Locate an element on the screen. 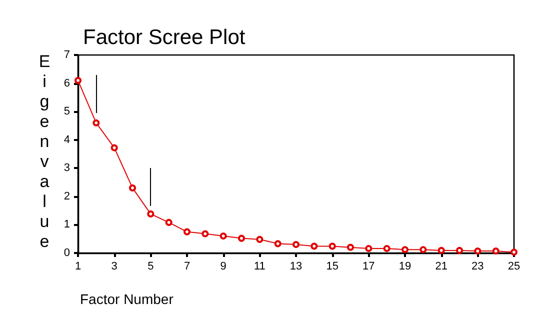  x-tick-label: 17 is located at coordinates (368, 266).